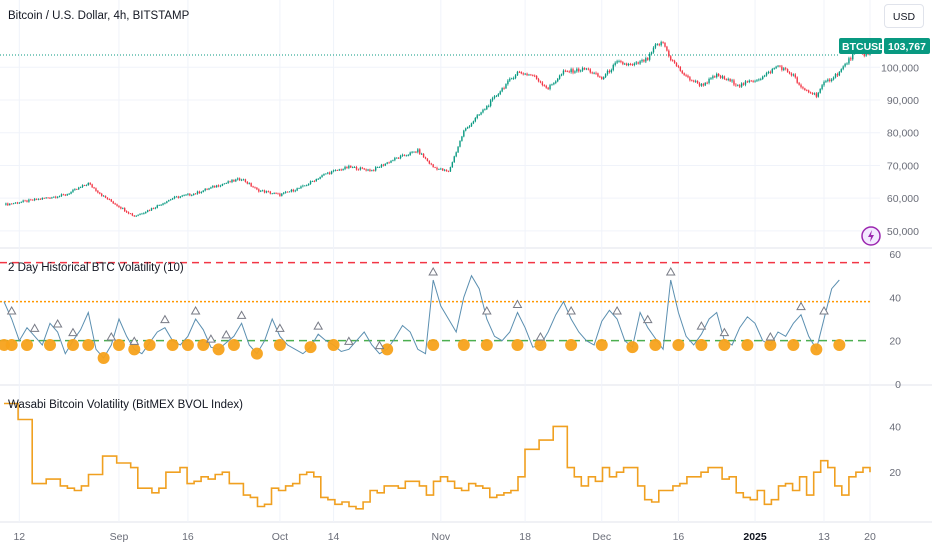 The image size is (932, 550). Describe the element at coordinates (904, 16) in the screenshot. I see `currency-button: USD` at that location.